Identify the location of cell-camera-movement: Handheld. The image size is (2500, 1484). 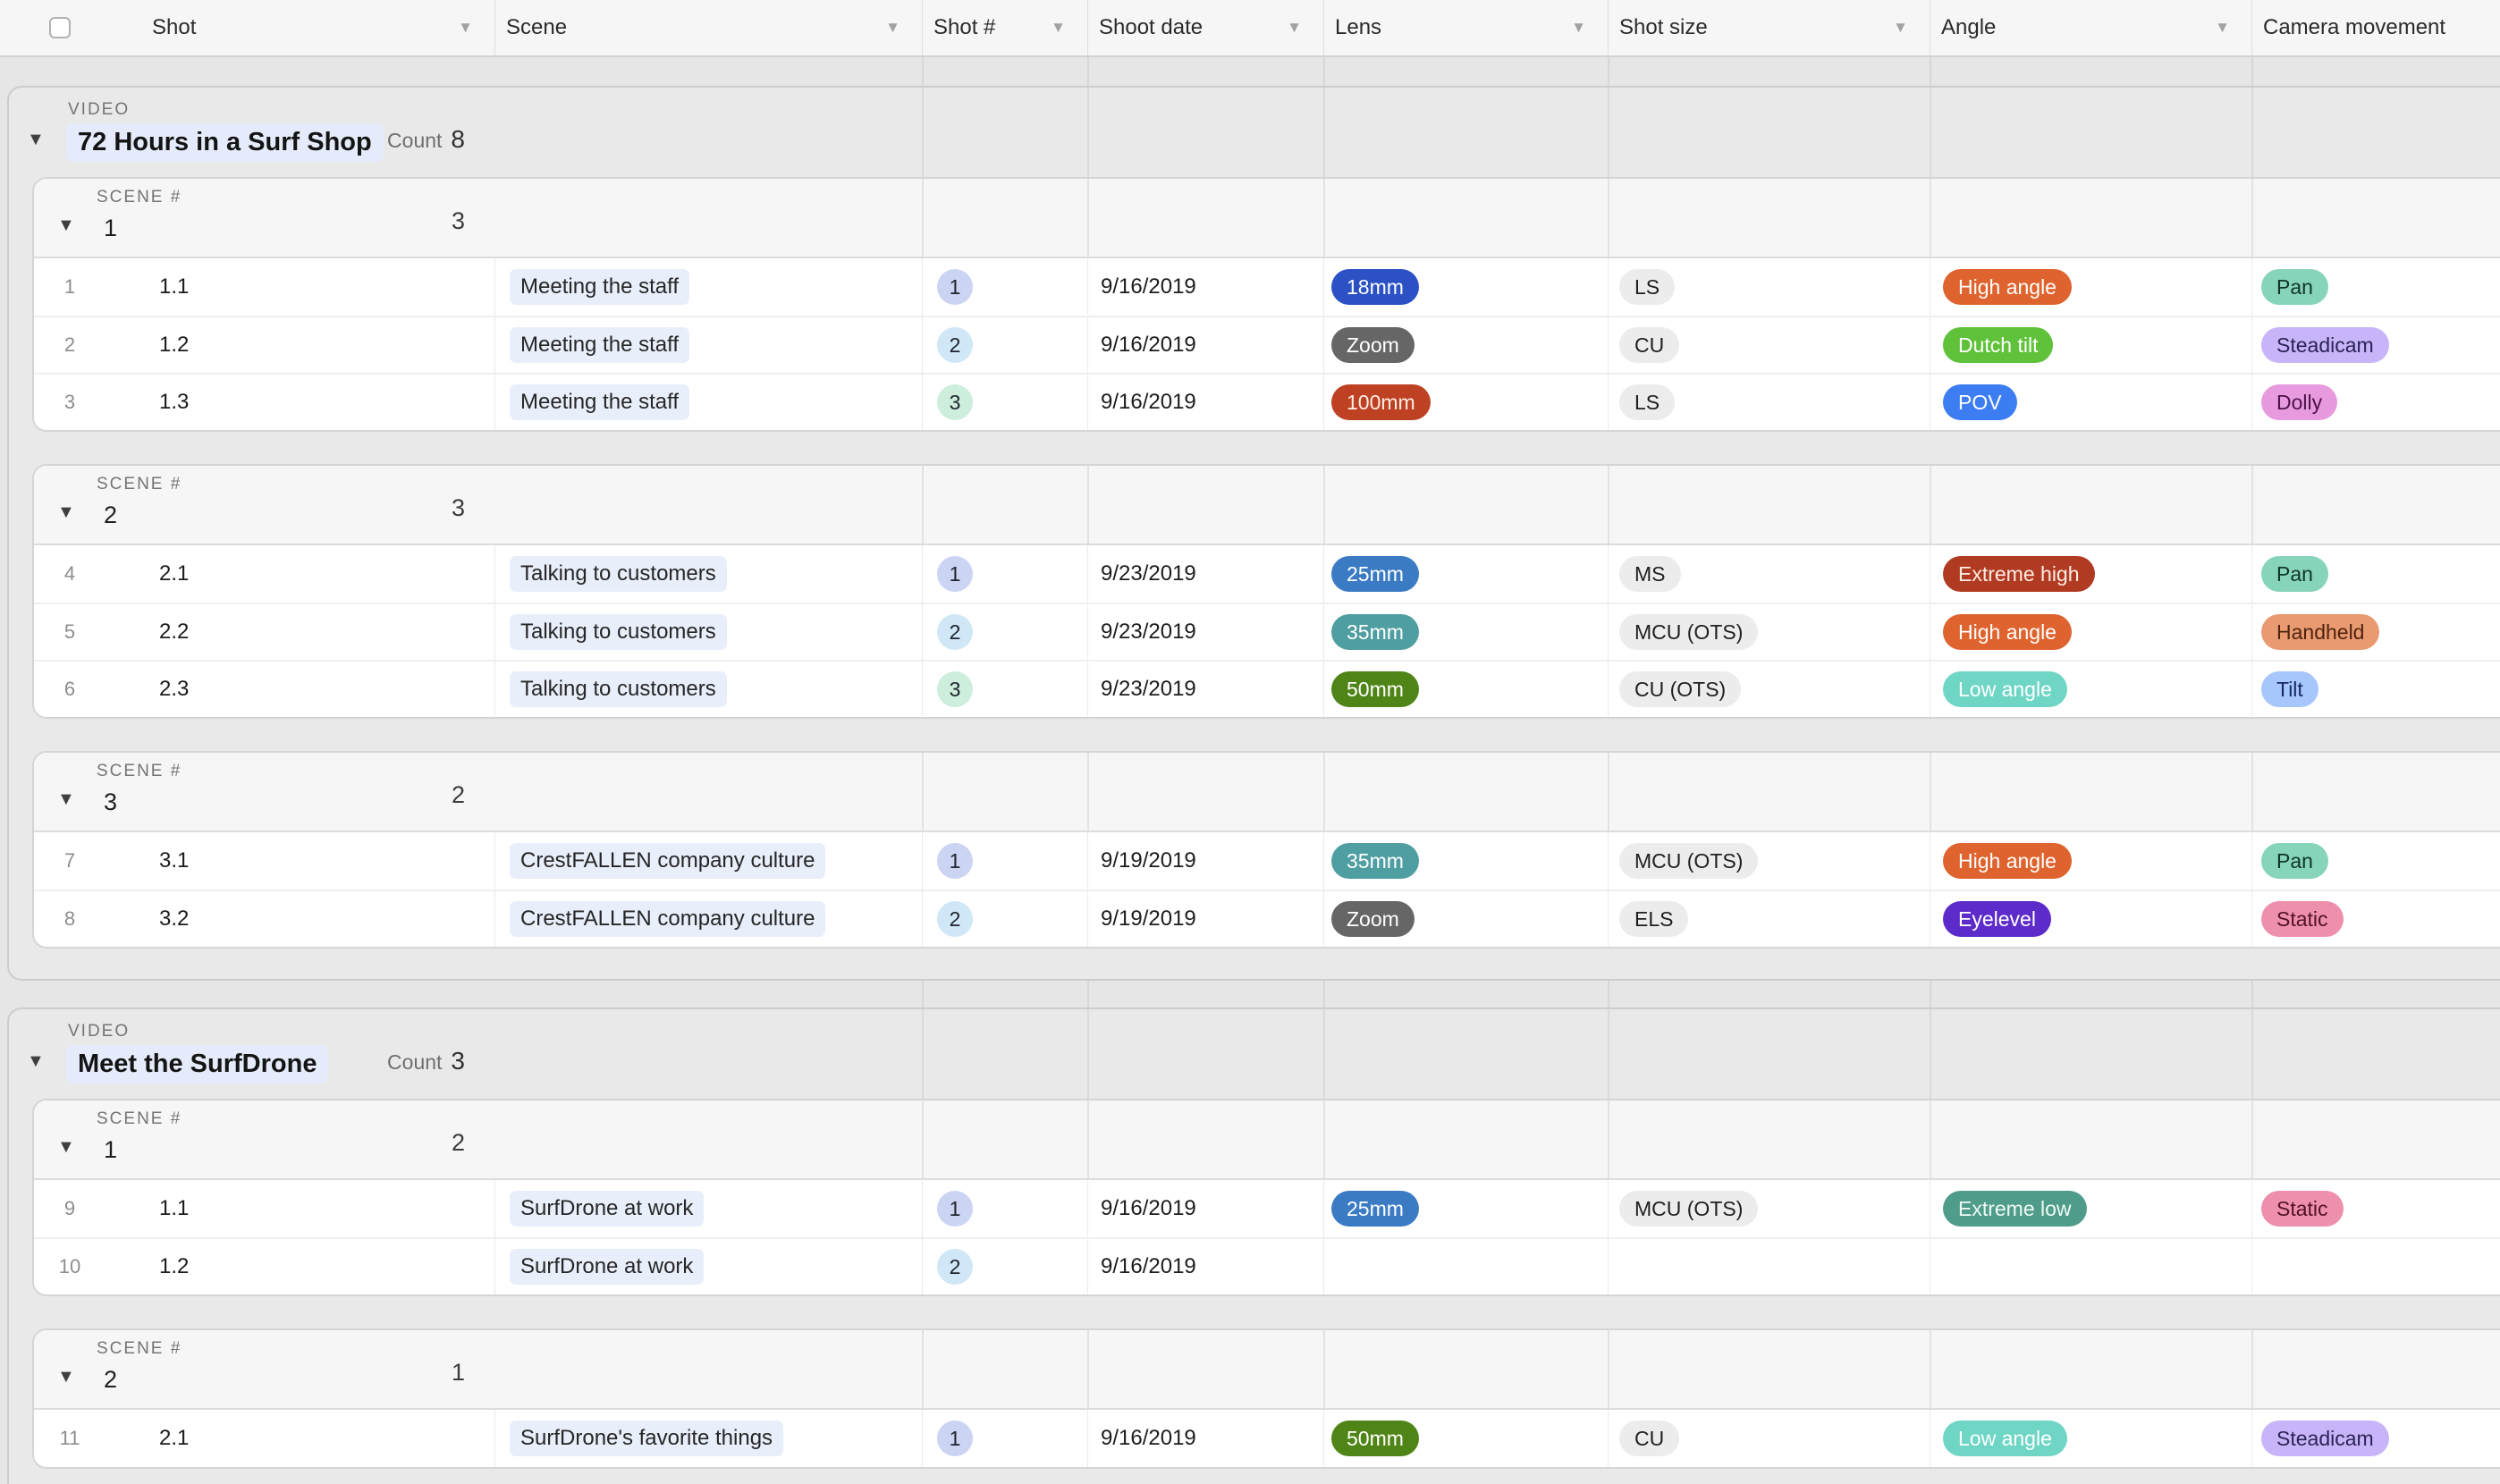
(2375, 632).